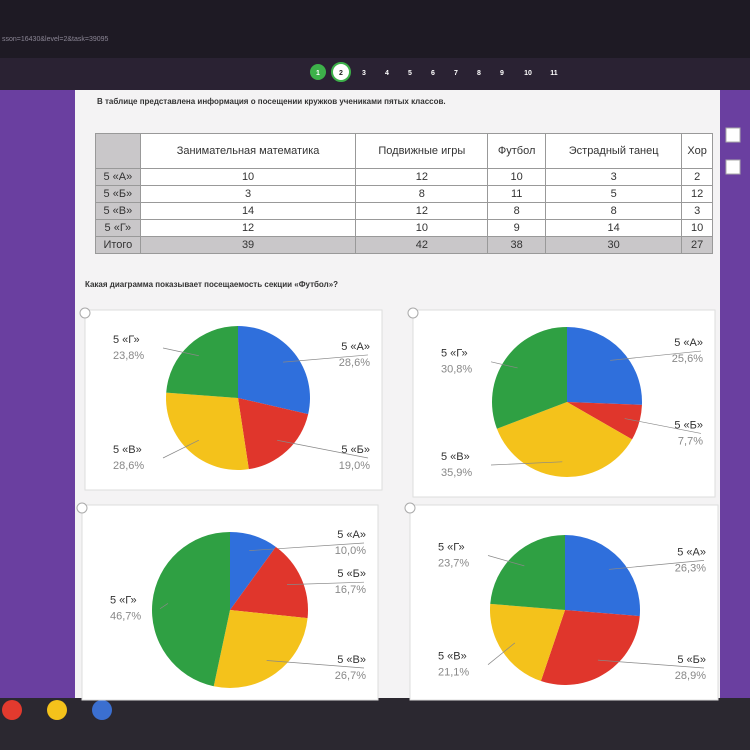 This screenshot has width=750, height=750. I want to click on slice-value: 7,7%, so click(690, 441).